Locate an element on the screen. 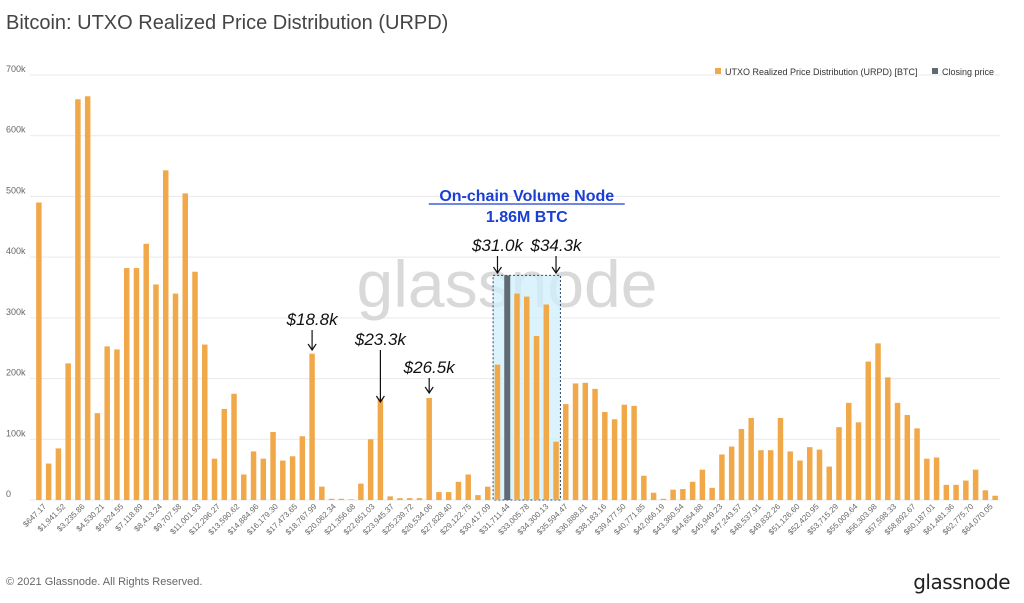 This screenshot has width=1024, height=603. y-tick-label: 500k is located at coordinates (16, 190).